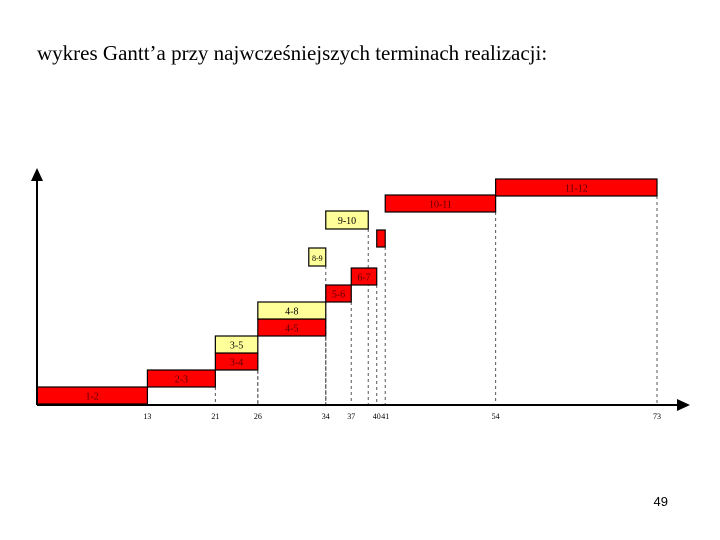  What do you see at coordinates (37, 174) in the screenshot?
I see `y-axis-arrow` at bounding box center [37, 174].